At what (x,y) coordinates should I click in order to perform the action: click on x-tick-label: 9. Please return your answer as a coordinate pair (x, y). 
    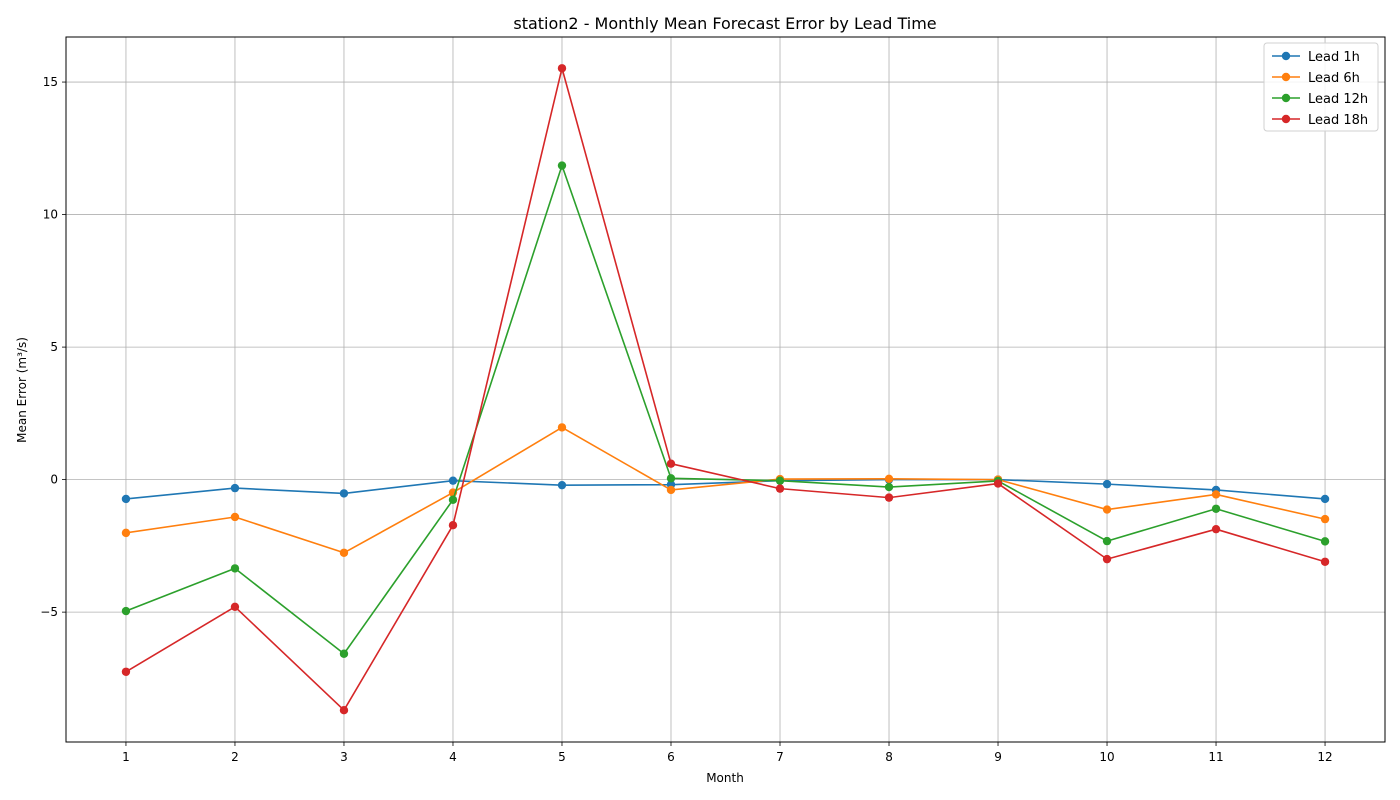
    Looking at the image, I should click on (998, 757).